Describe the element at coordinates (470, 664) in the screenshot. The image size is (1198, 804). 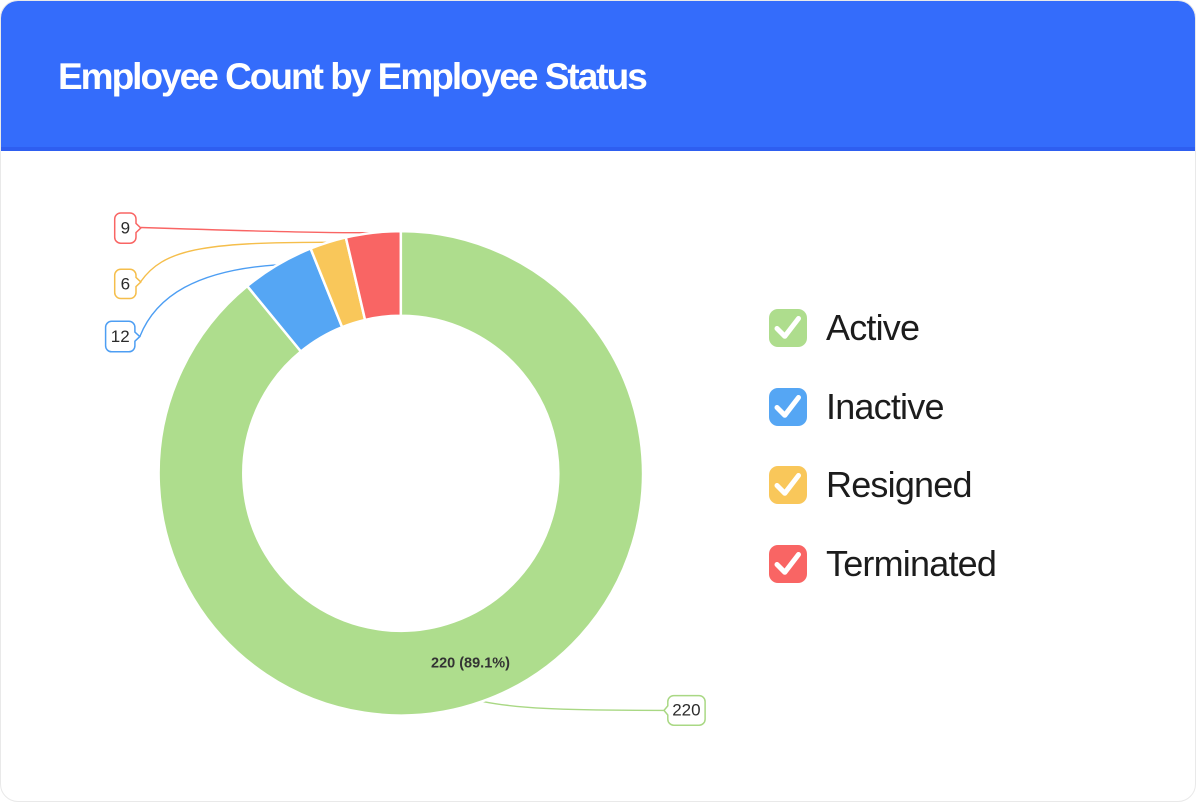
I see `svg-text: 220 (89.1%)` at that location.